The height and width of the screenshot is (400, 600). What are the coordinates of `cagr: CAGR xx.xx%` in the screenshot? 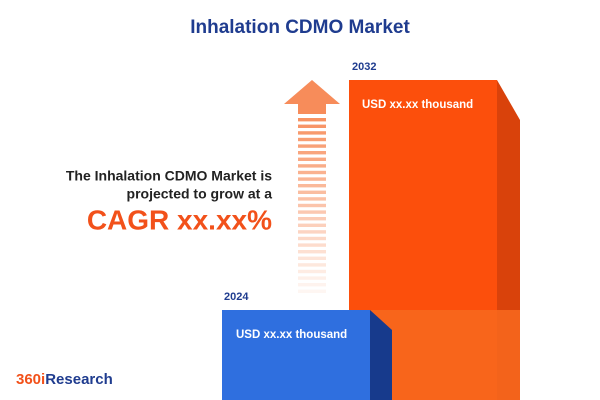 It's located at (179, 219).